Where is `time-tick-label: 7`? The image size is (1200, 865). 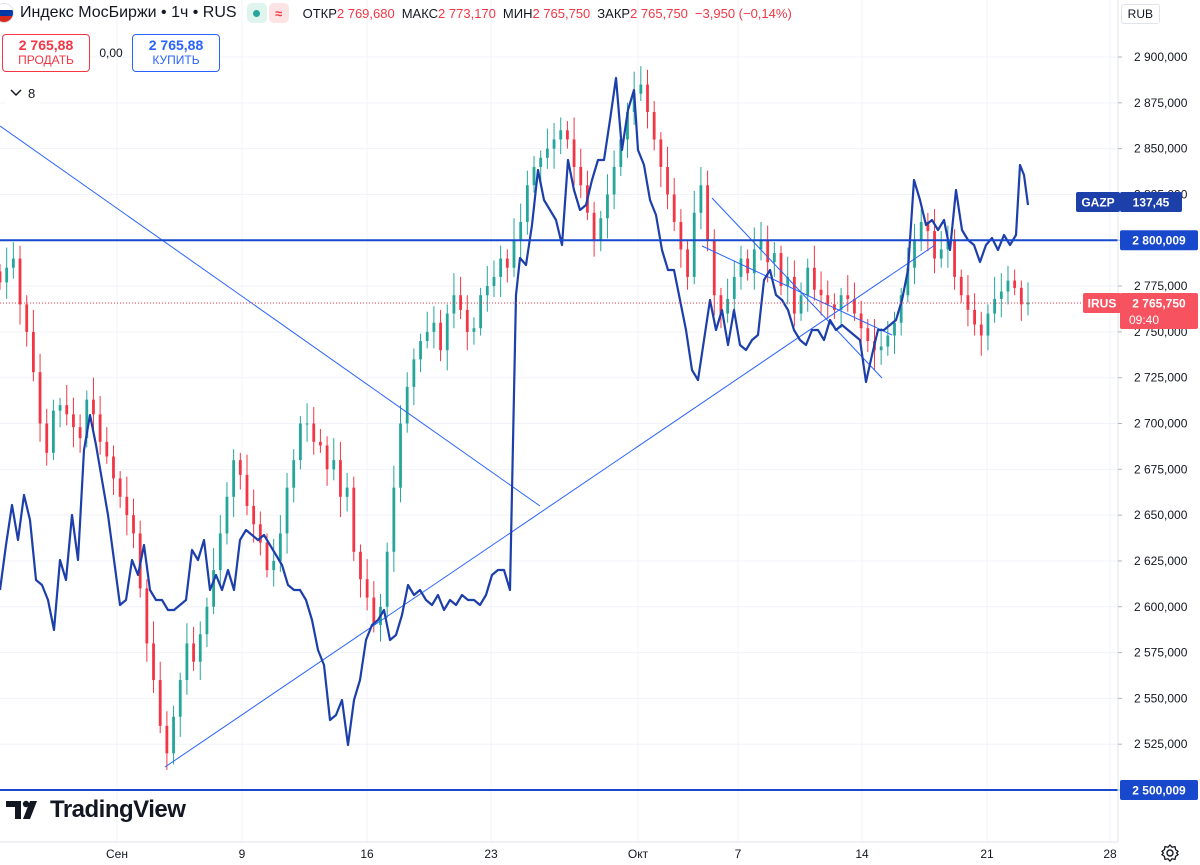
time-tick-label: 7 is located at coordinates (738, 854).